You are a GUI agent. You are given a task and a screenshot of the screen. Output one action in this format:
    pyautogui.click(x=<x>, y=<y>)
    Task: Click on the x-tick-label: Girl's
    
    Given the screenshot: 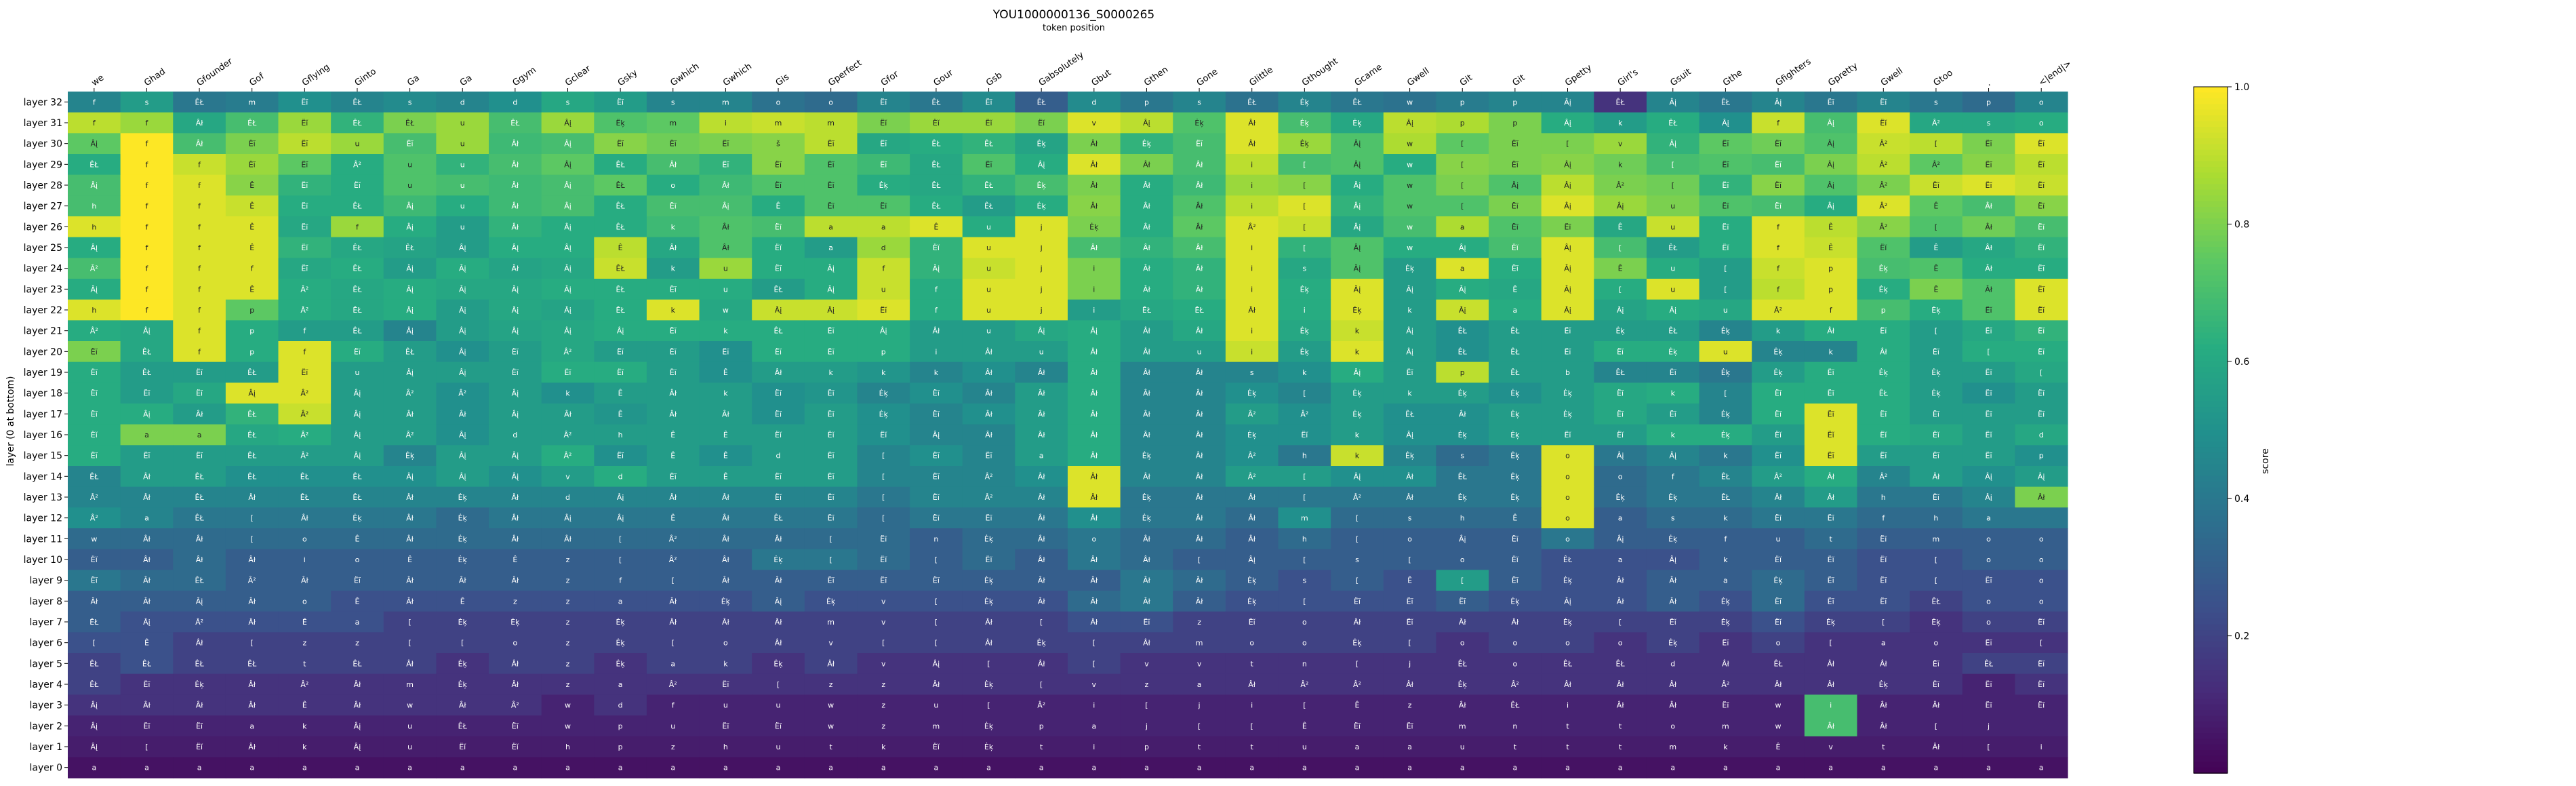 What is the action you would take?
    pyautogui.click(x=1628, y=77)
    